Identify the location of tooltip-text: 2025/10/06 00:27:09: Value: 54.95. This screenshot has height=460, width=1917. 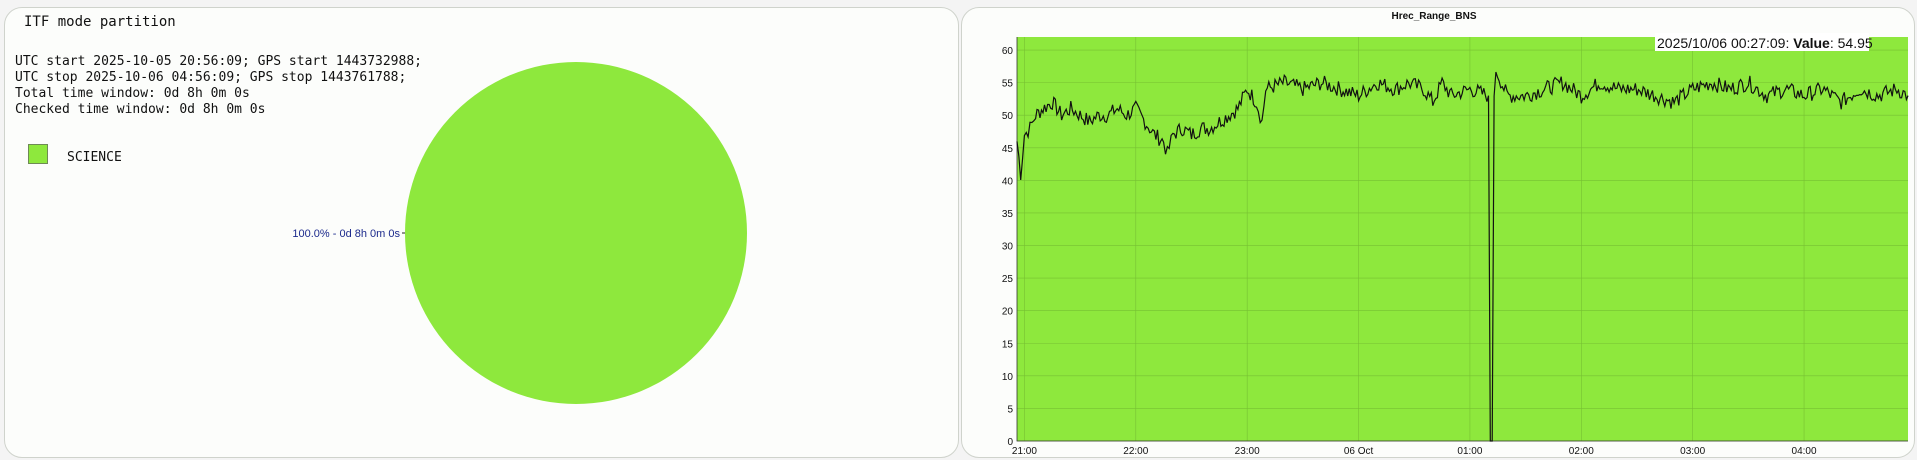
(1765, 43).